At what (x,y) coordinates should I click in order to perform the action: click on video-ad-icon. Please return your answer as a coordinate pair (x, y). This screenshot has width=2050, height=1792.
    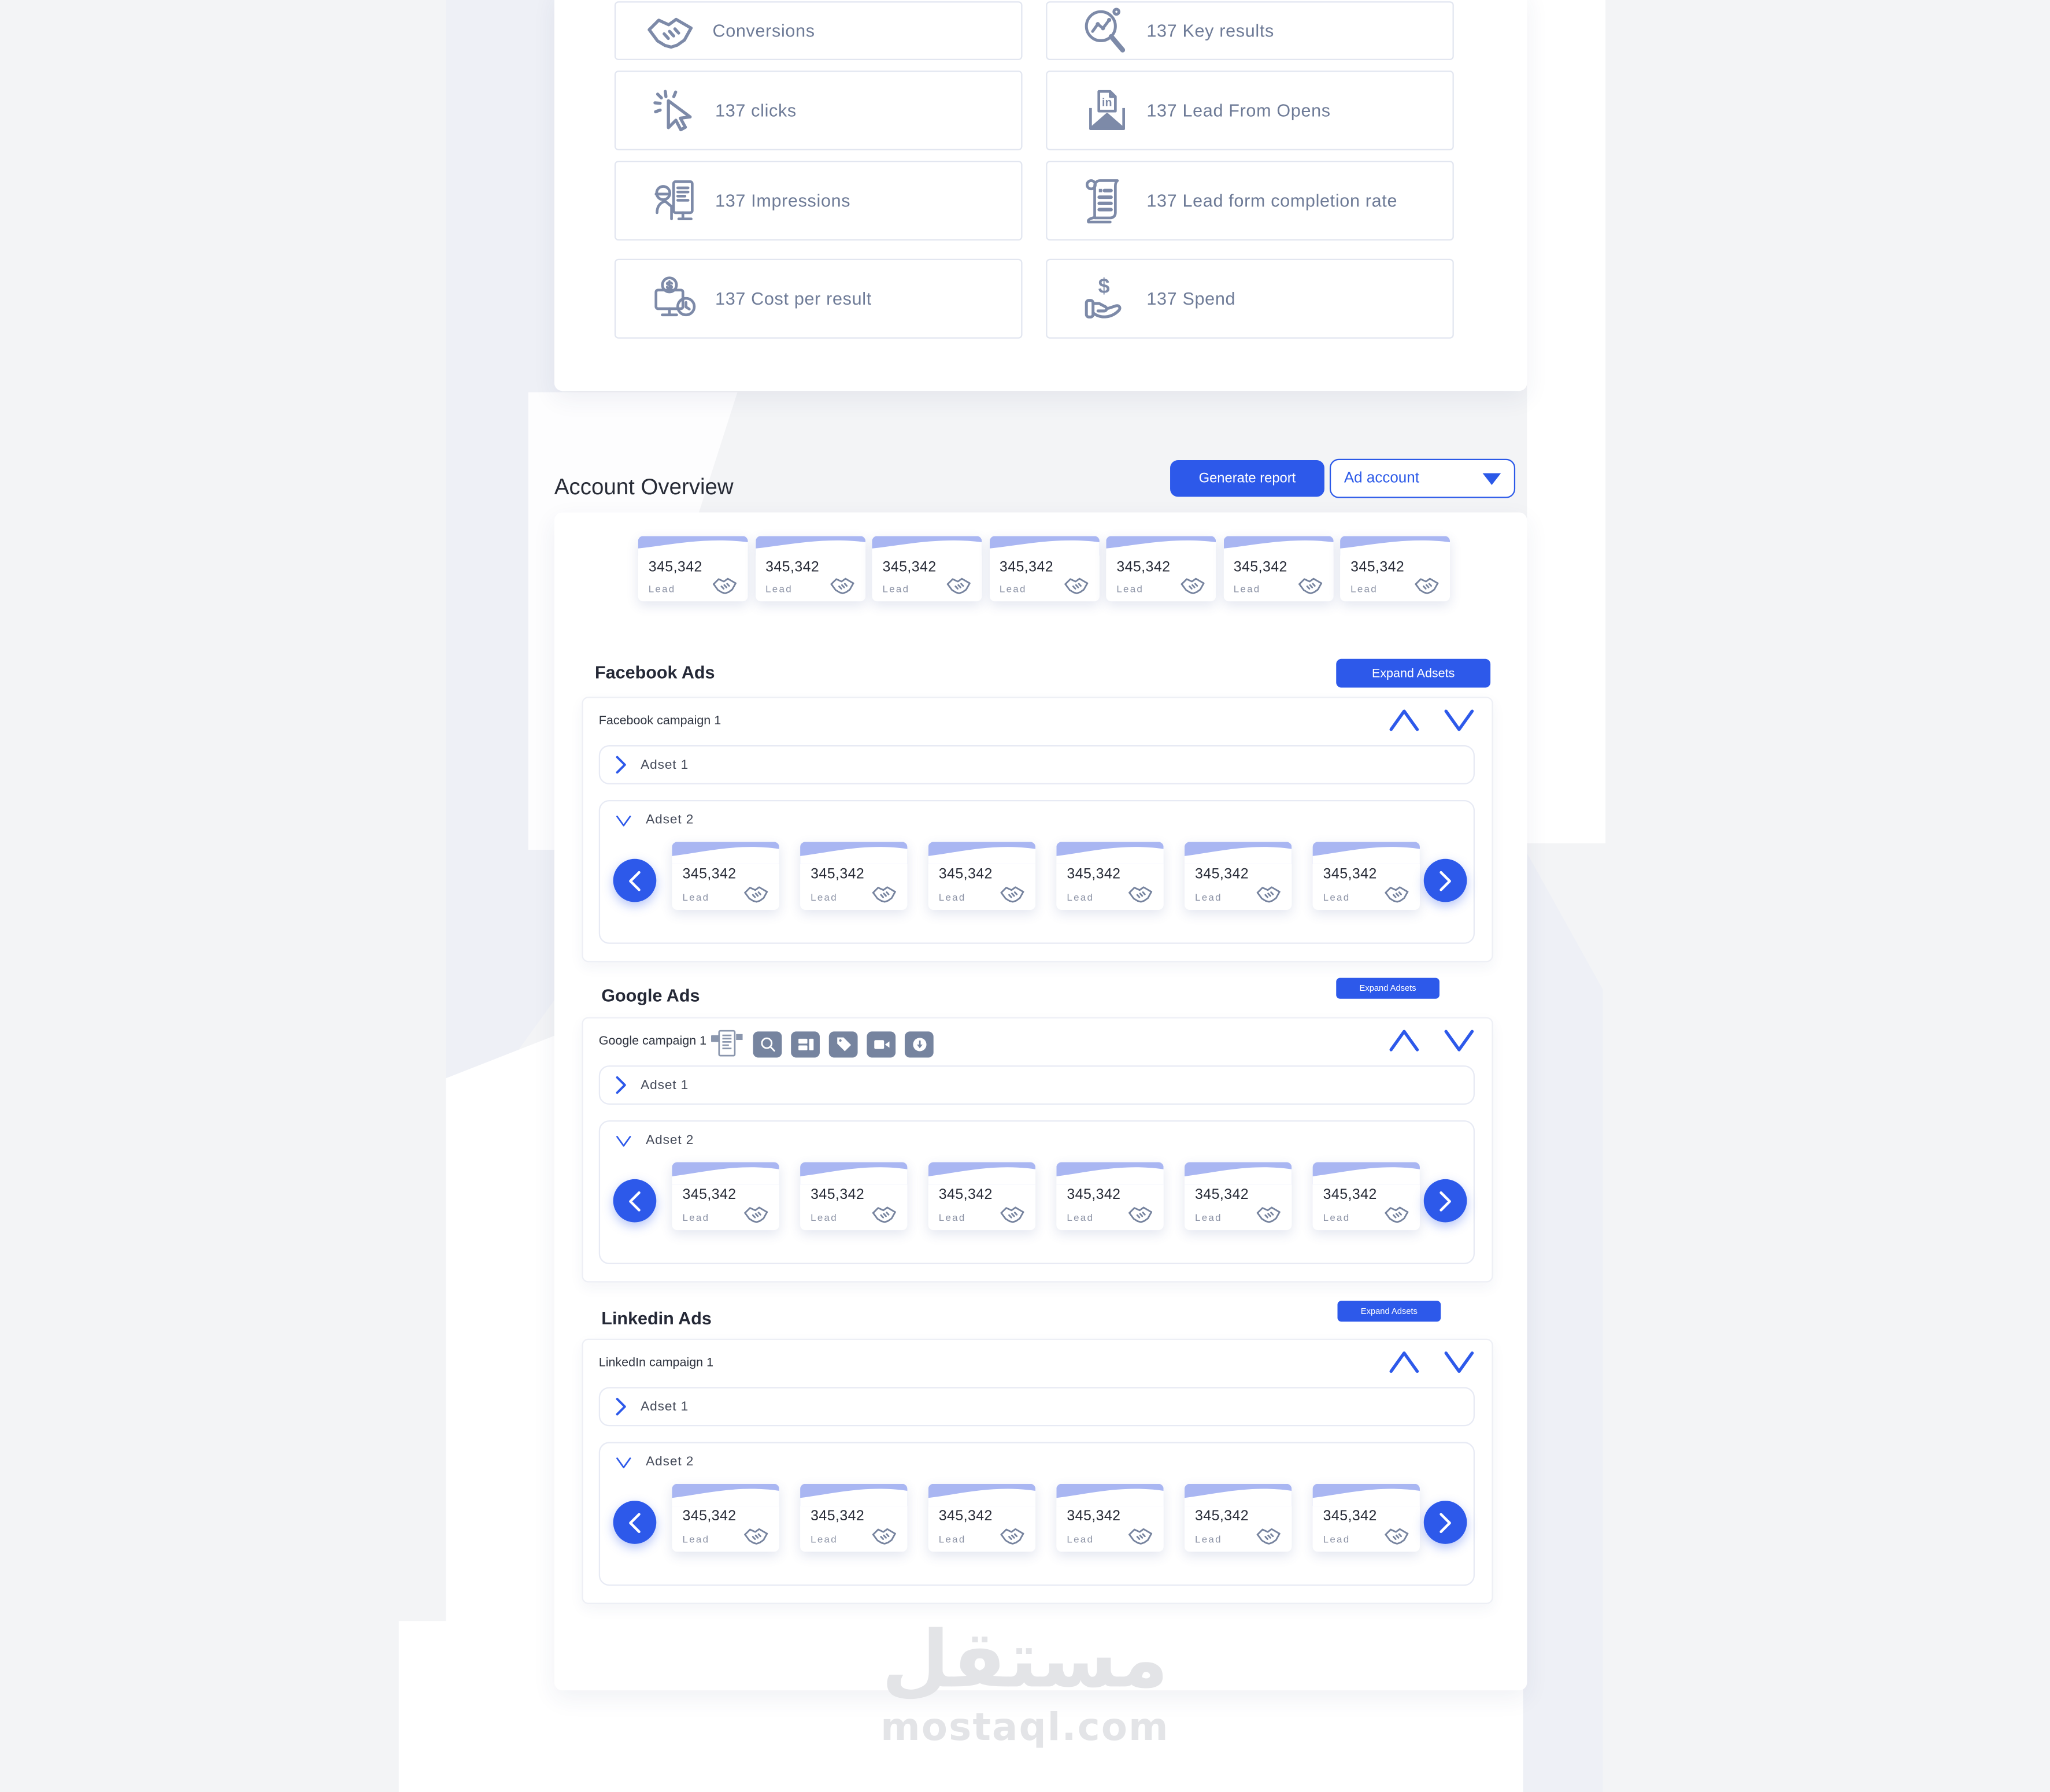
    Looking at the image, I should click on (881, 1044).